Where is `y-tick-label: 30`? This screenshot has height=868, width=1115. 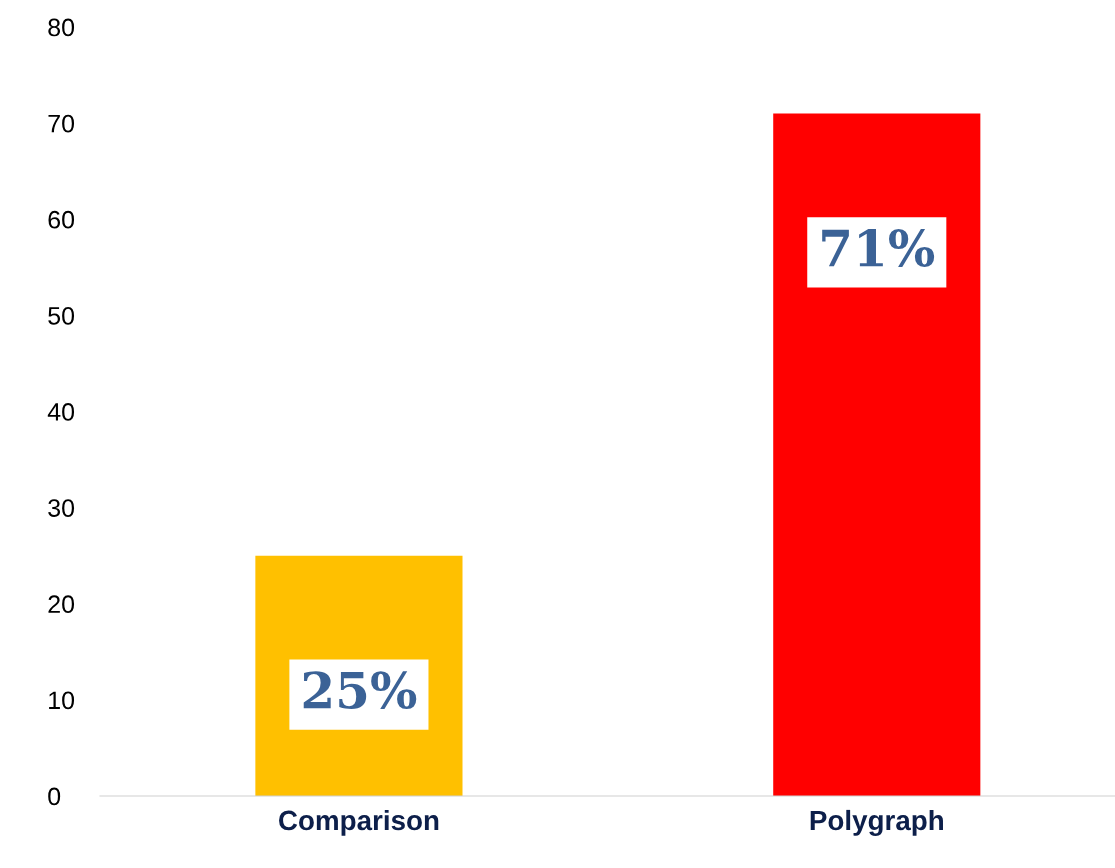 y-tick-label: 30 is located at coordinates (61, 508).